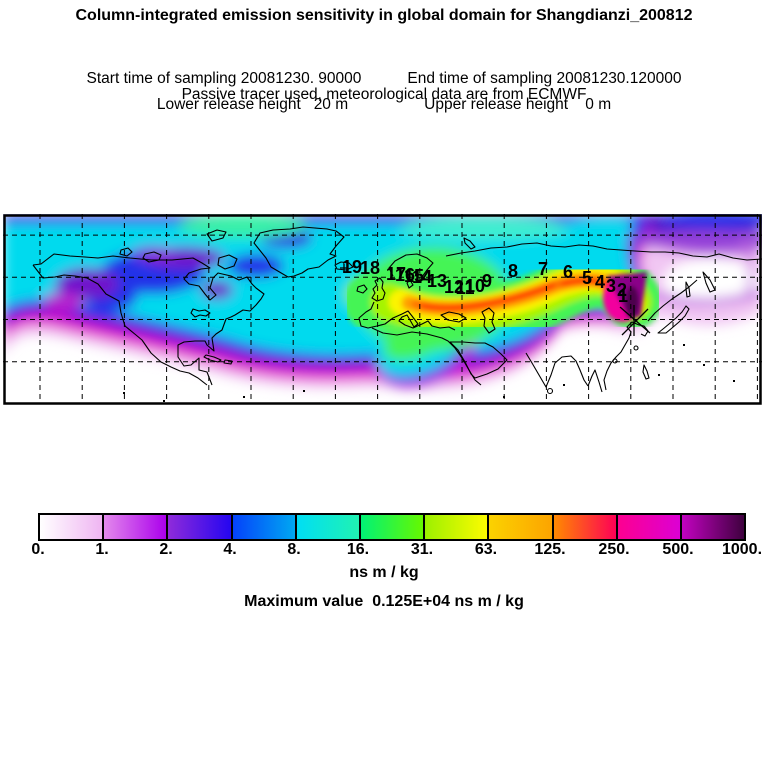 This screenshot has height=768, width=768. What do you see at coordinates (252, 104) in the screenshot?
I see `lower-release-text: Lower release height 20 m` at bounding box center [252, 104].